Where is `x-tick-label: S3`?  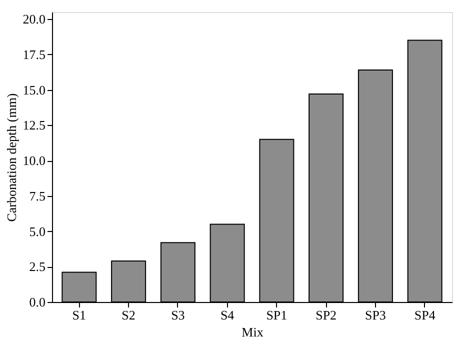 x-tick-label: S3 is located at coordinates (178, 315).